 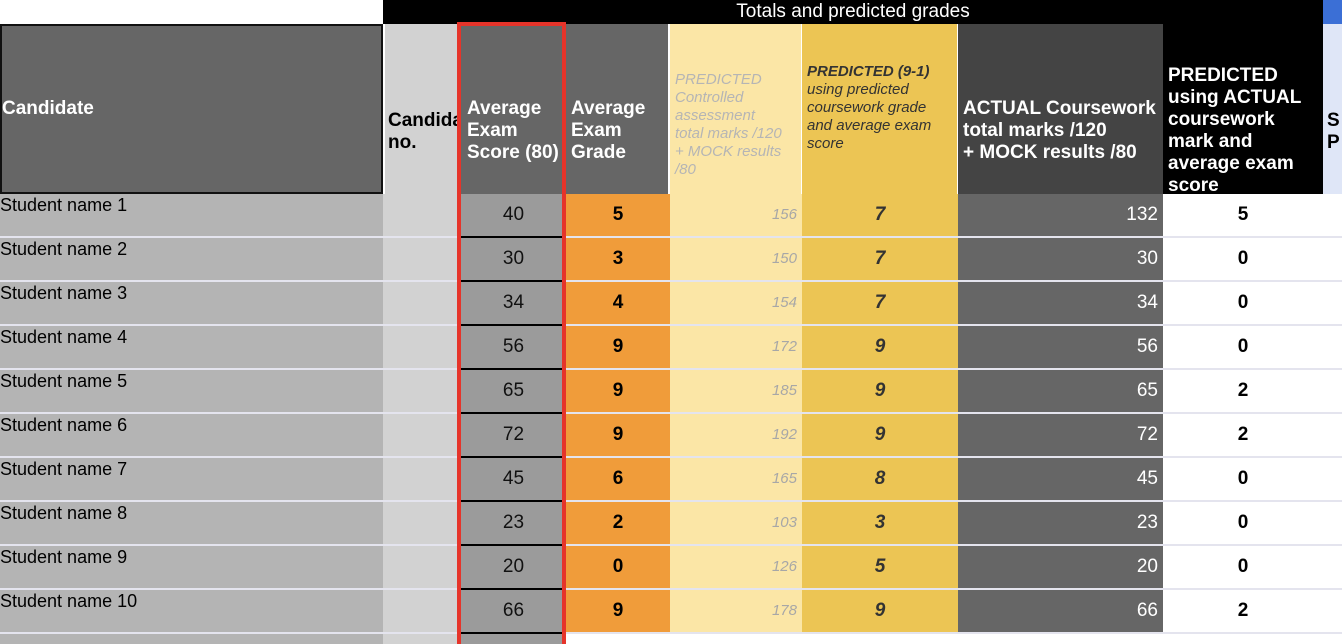 I want to click on candidate-name: Student name 9, so click(x=191, y=568).